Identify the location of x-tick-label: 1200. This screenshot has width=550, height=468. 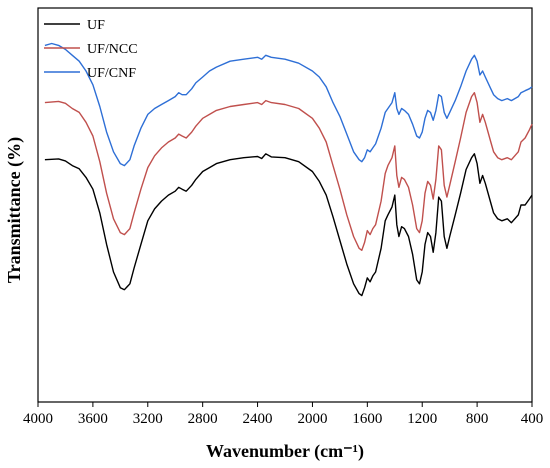
(422, 419).